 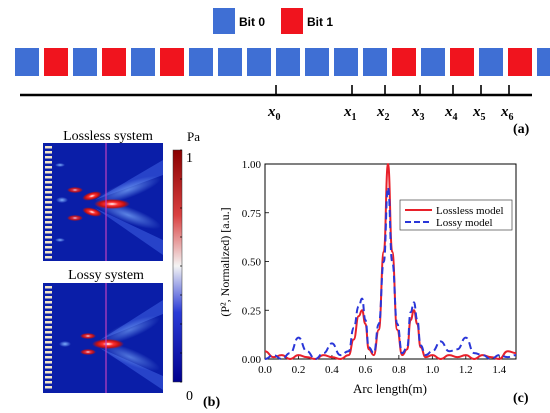 I want to click on position-markers: x0 x1 x2 x3 x4 x5 x6, so click(x=390, y=104).